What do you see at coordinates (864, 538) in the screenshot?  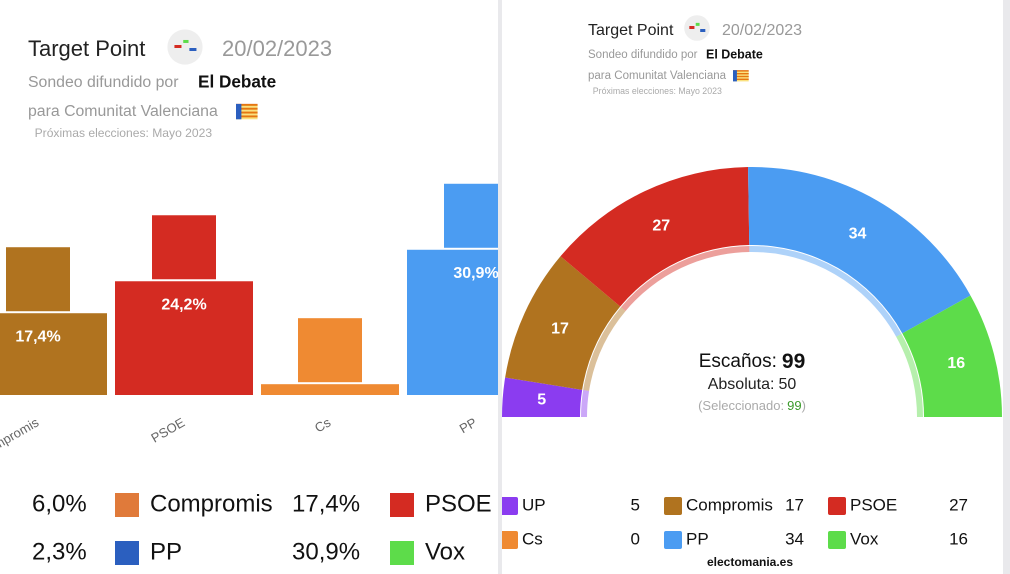 I see `legend-name: Vox` at bounding box center [864, 538].